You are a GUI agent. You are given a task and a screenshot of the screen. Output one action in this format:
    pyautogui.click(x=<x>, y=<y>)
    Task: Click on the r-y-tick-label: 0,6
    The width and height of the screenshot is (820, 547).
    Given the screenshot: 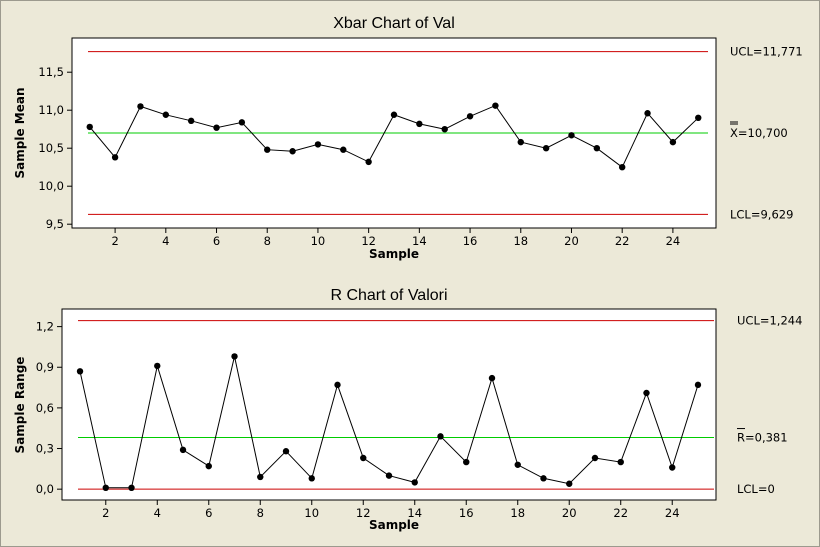 What is the action you would take?
    pyautogui.click(x=45, y=408)
    